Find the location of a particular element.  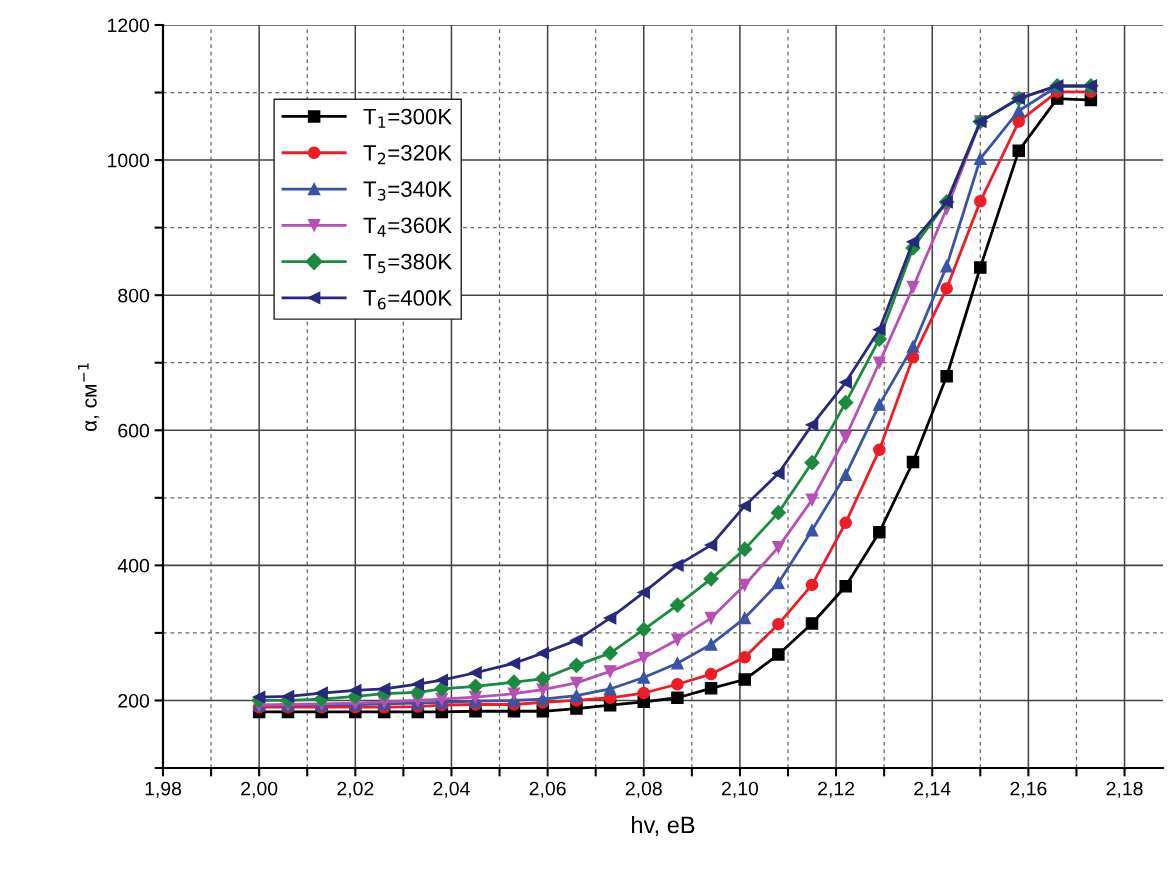

x-tick-label: 2,04 is located at coordinates (451, 789).